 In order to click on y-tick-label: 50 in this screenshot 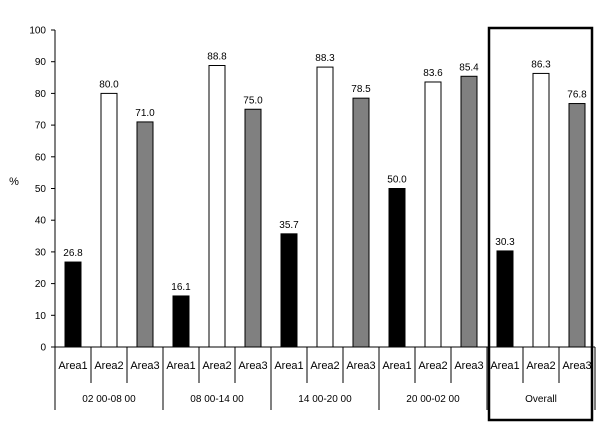, I will do `click(41, 189)`.